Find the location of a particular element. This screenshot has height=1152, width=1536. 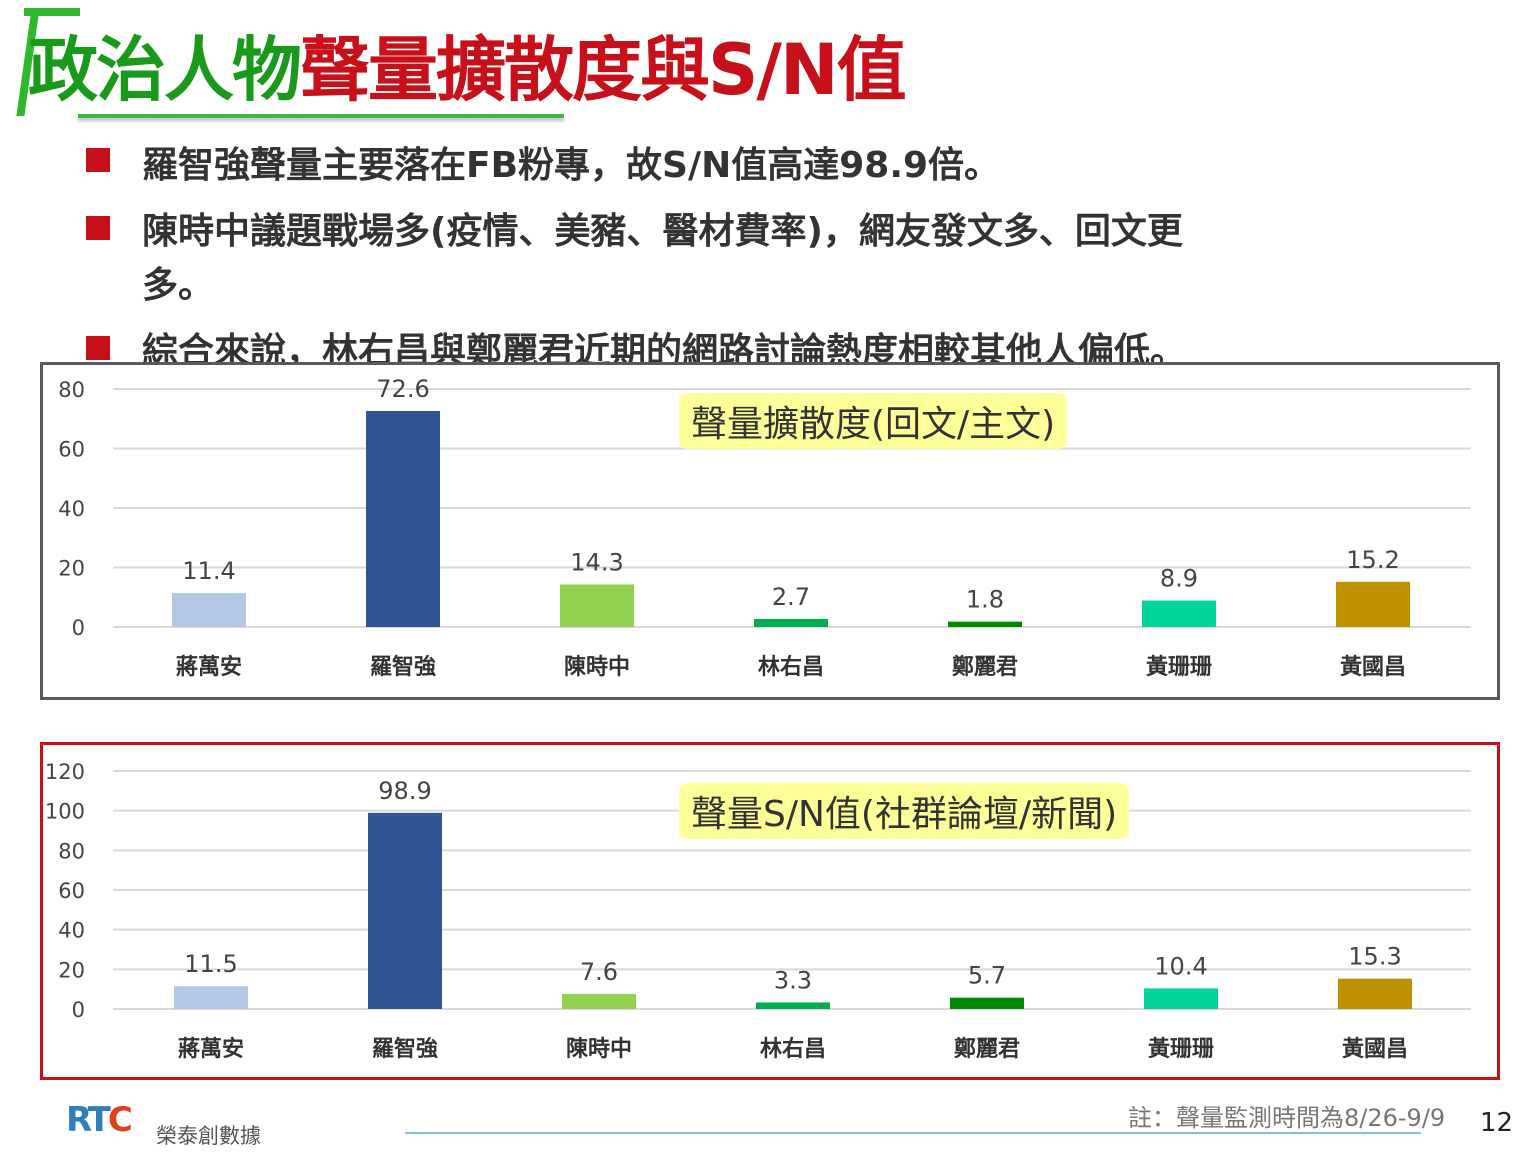

y-tick-label: 120 is located at coordinates (65, 772).